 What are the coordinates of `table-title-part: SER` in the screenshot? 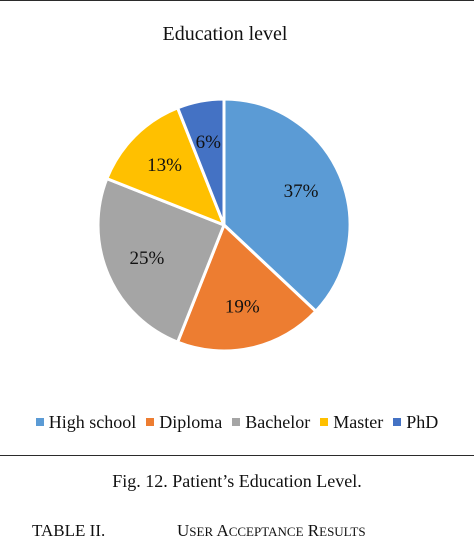 It's located at (201, 531).